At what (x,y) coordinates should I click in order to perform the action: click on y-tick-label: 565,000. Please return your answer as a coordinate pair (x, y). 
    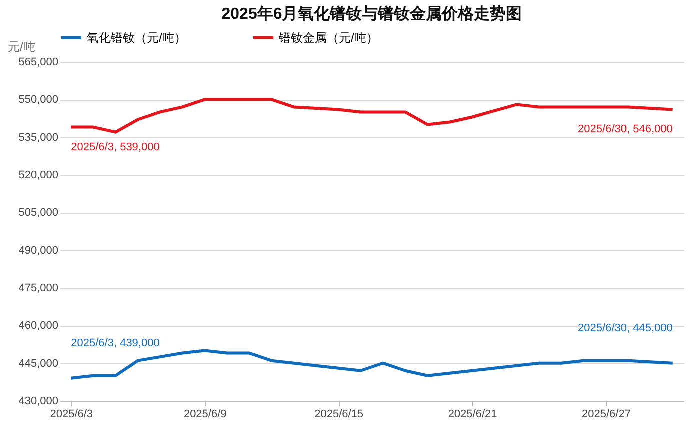
    Looking at the image, I should click on (38, 62).